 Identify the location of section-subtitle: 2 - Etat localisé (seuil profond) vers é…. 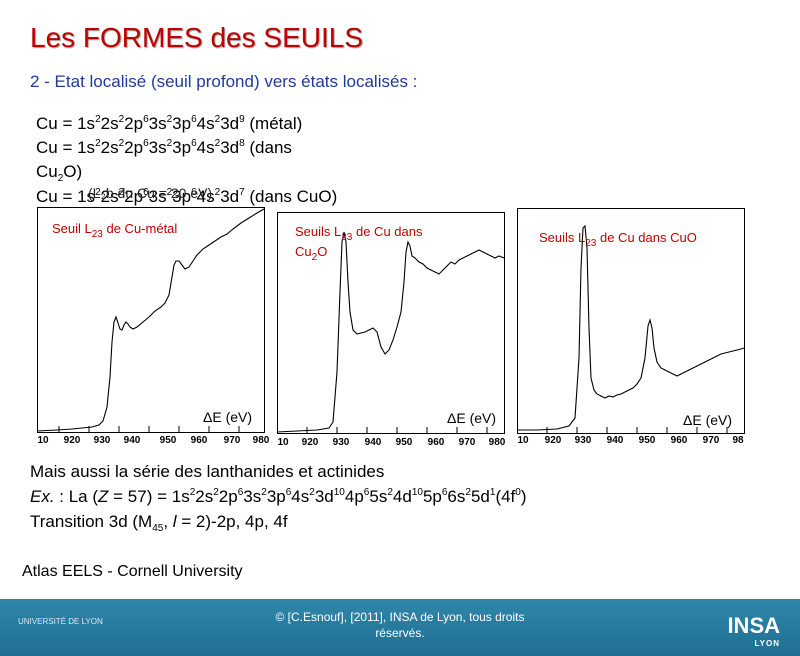
(224, 81).